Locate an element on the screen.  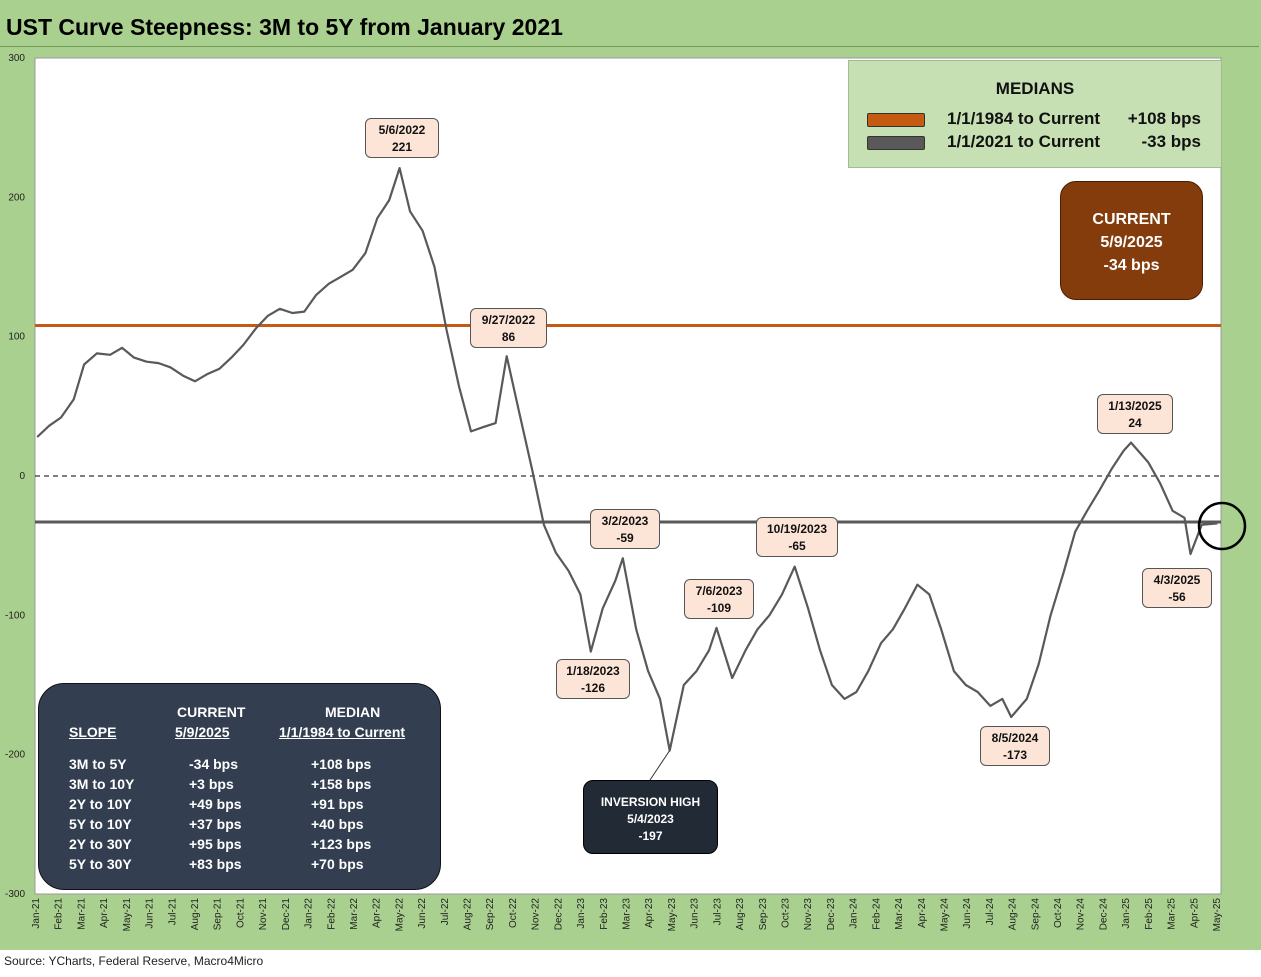
legend-header: MEDIANS is located at coordinates (1035, 88).